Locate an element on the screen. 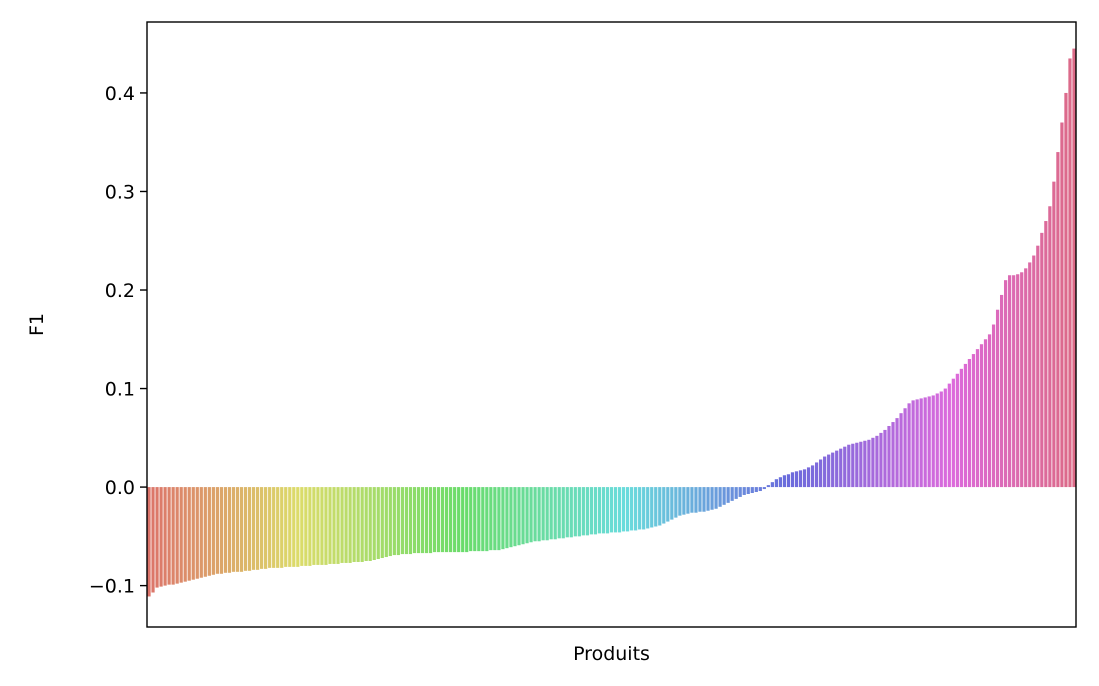 Image resolution: width=1099 pixels, height=686 pixels. y-axis-label: F1 is located at coordinates (37, 324).